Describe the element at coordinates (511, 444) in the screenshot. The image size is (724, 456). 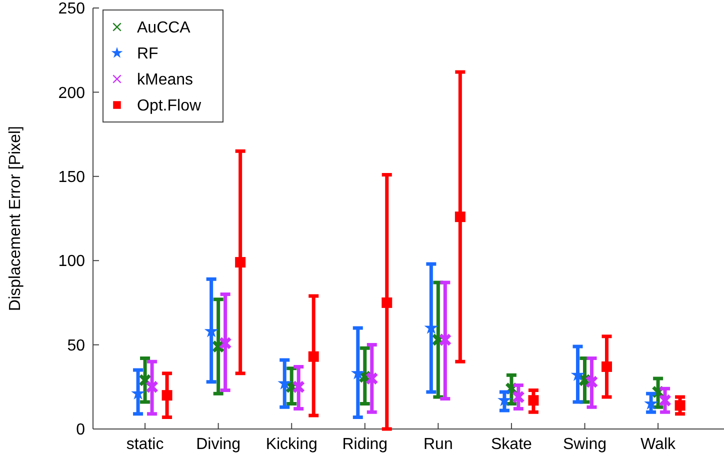
I see `x-tick-label: Skate` at that location.